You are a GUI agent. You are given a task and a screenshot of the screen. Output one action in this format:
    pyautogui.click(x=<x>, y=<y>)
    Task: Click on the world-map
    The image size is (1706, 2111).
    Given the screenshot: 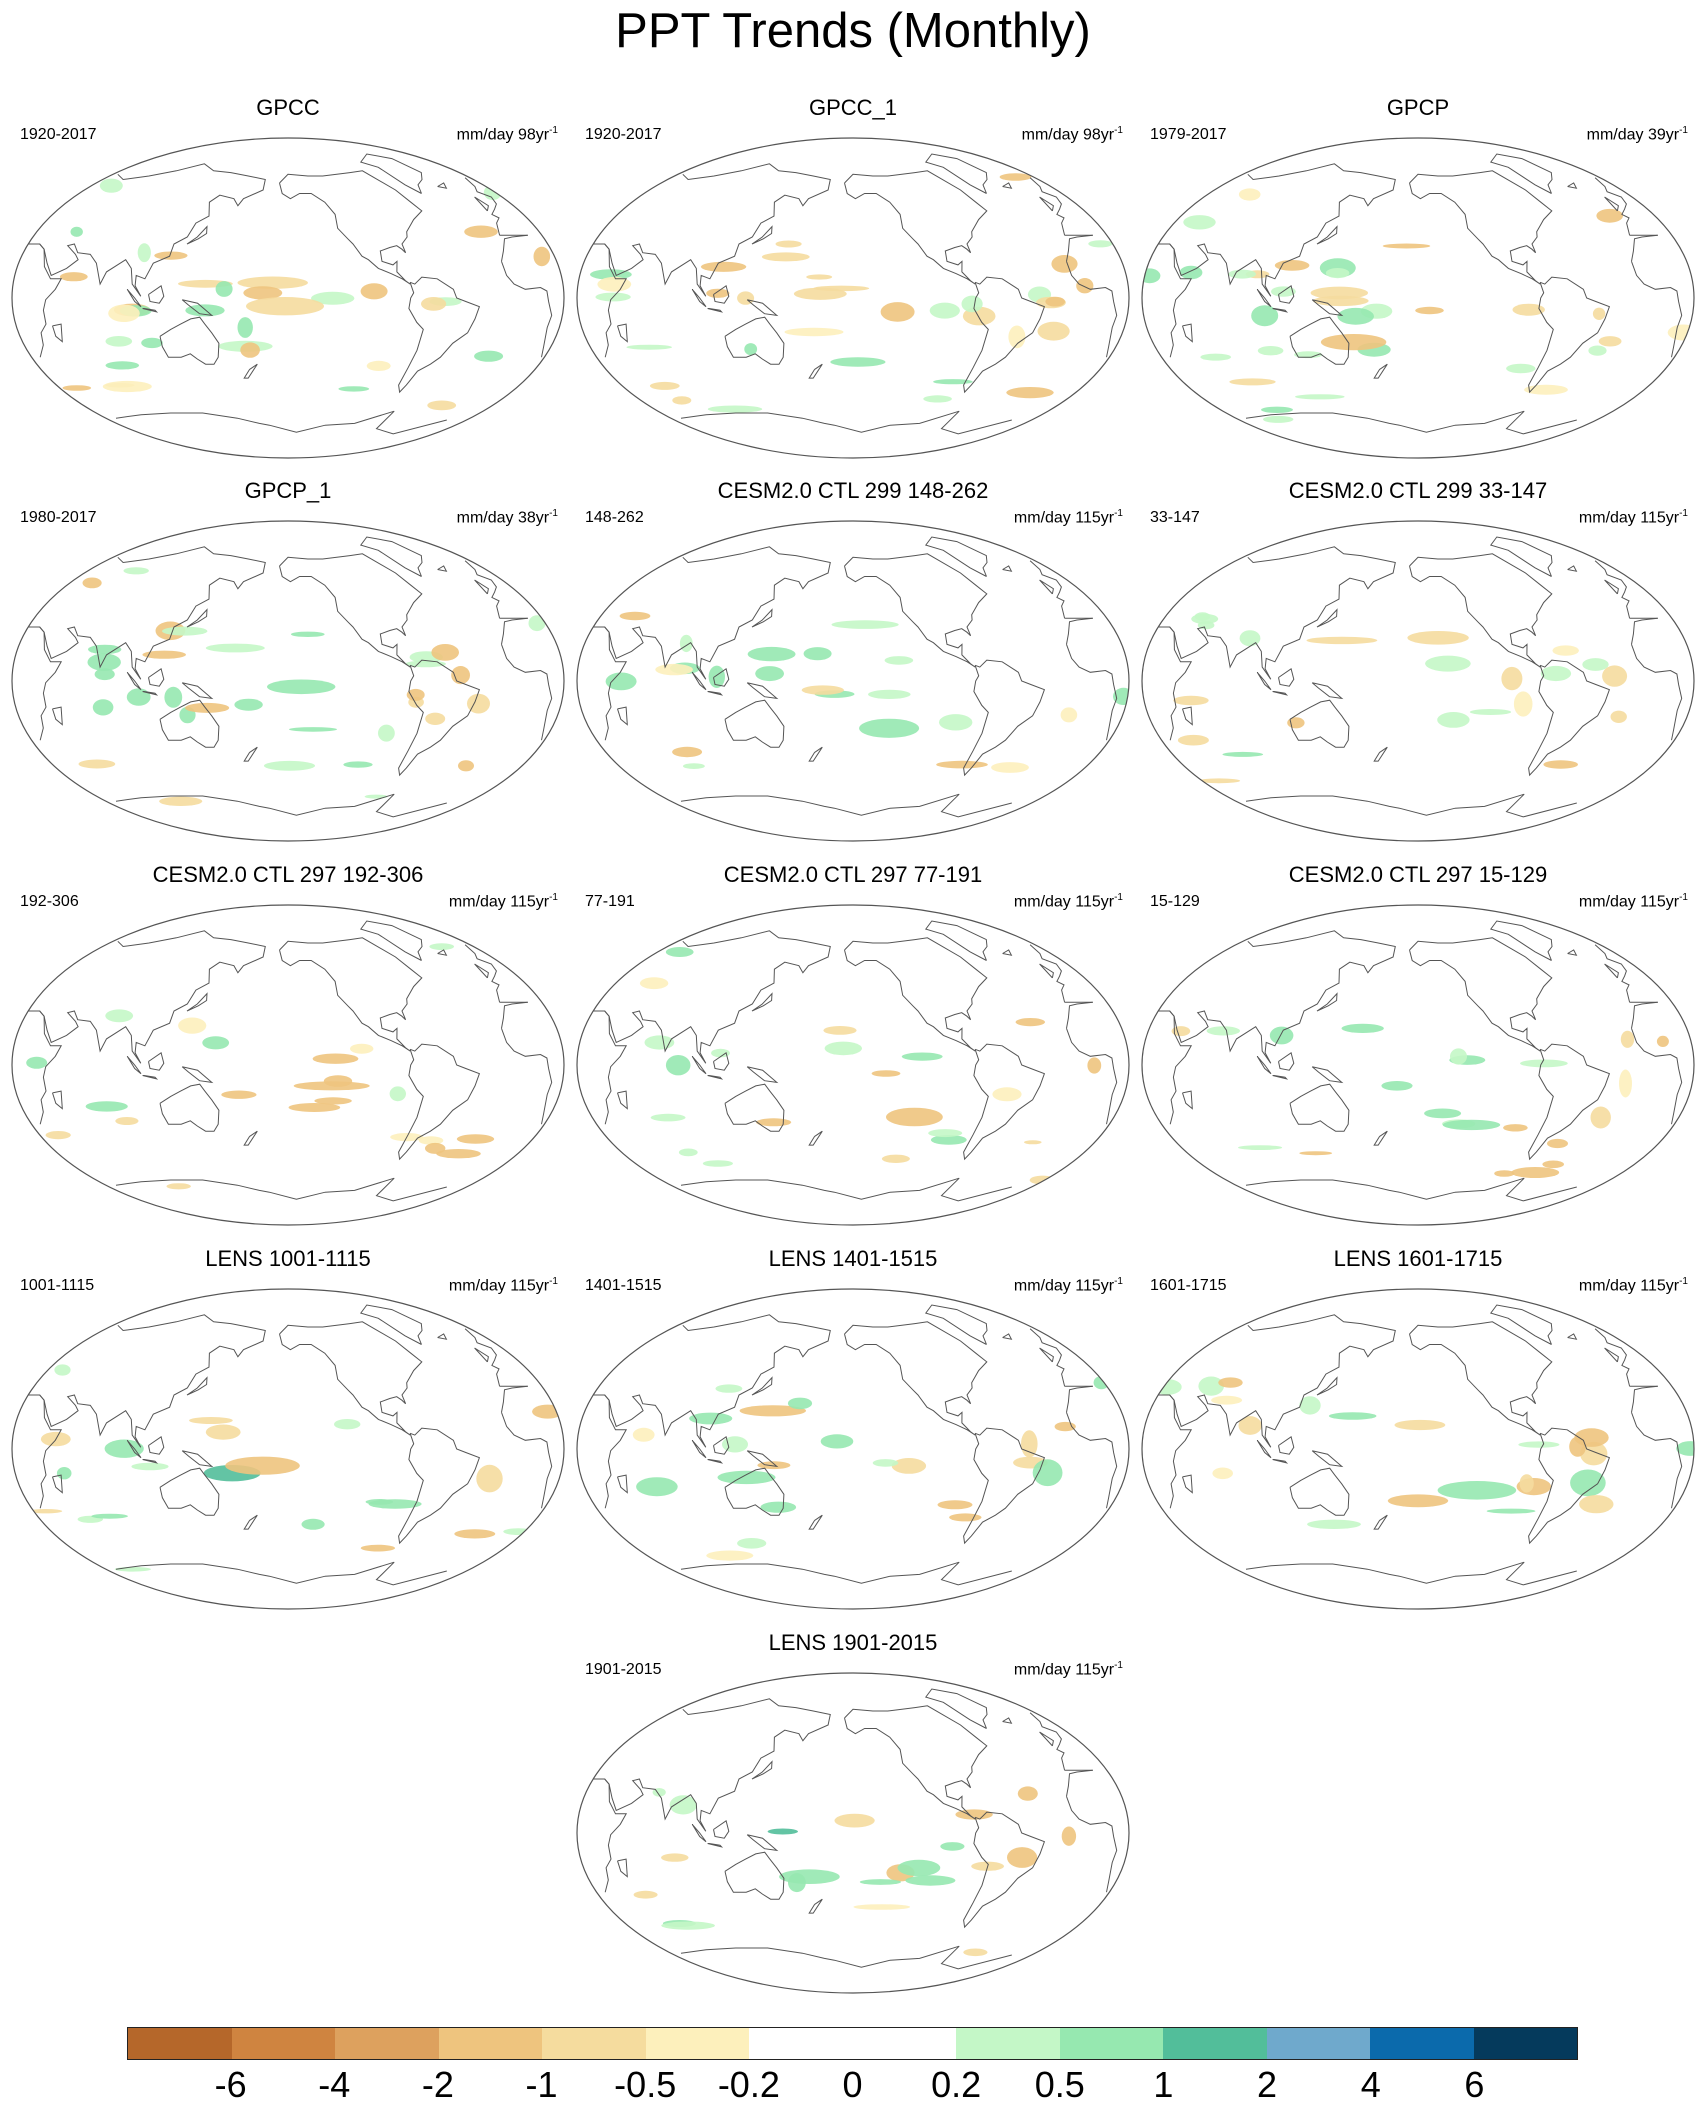 What is the action you would take?
    pyautogui.click(x=288, y=1449)
    